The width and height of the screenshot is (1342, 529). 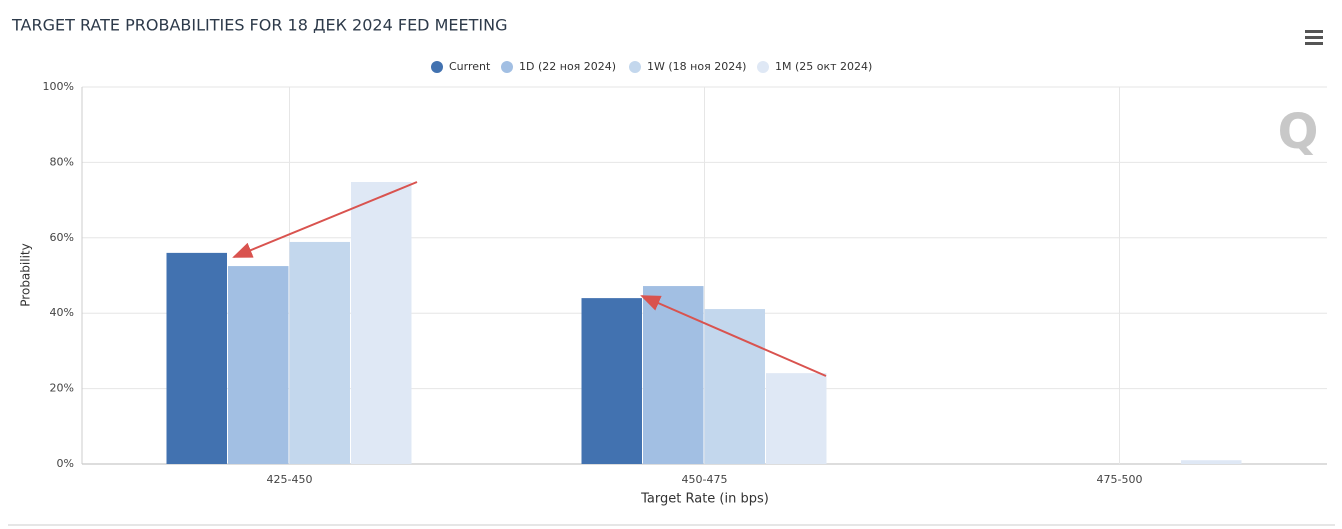 What do you see at coordinates (62, 237) in the screenshot?
I see `y-tick-label: 60%` at bounding box center [62, 237].